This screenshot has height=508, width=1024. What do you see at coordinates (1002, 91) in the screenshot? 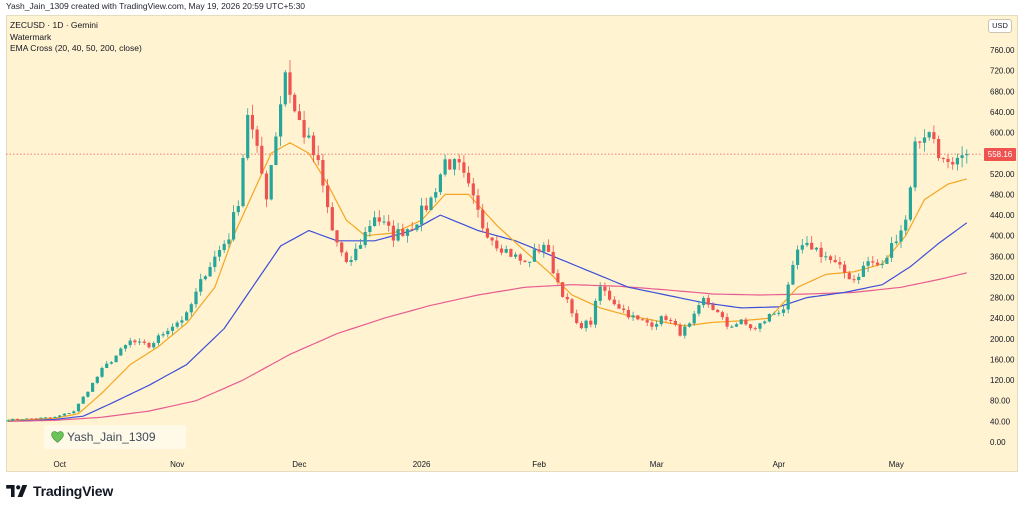
I see `y-tick-label: 680.00` at bounding box center [1002, 91].